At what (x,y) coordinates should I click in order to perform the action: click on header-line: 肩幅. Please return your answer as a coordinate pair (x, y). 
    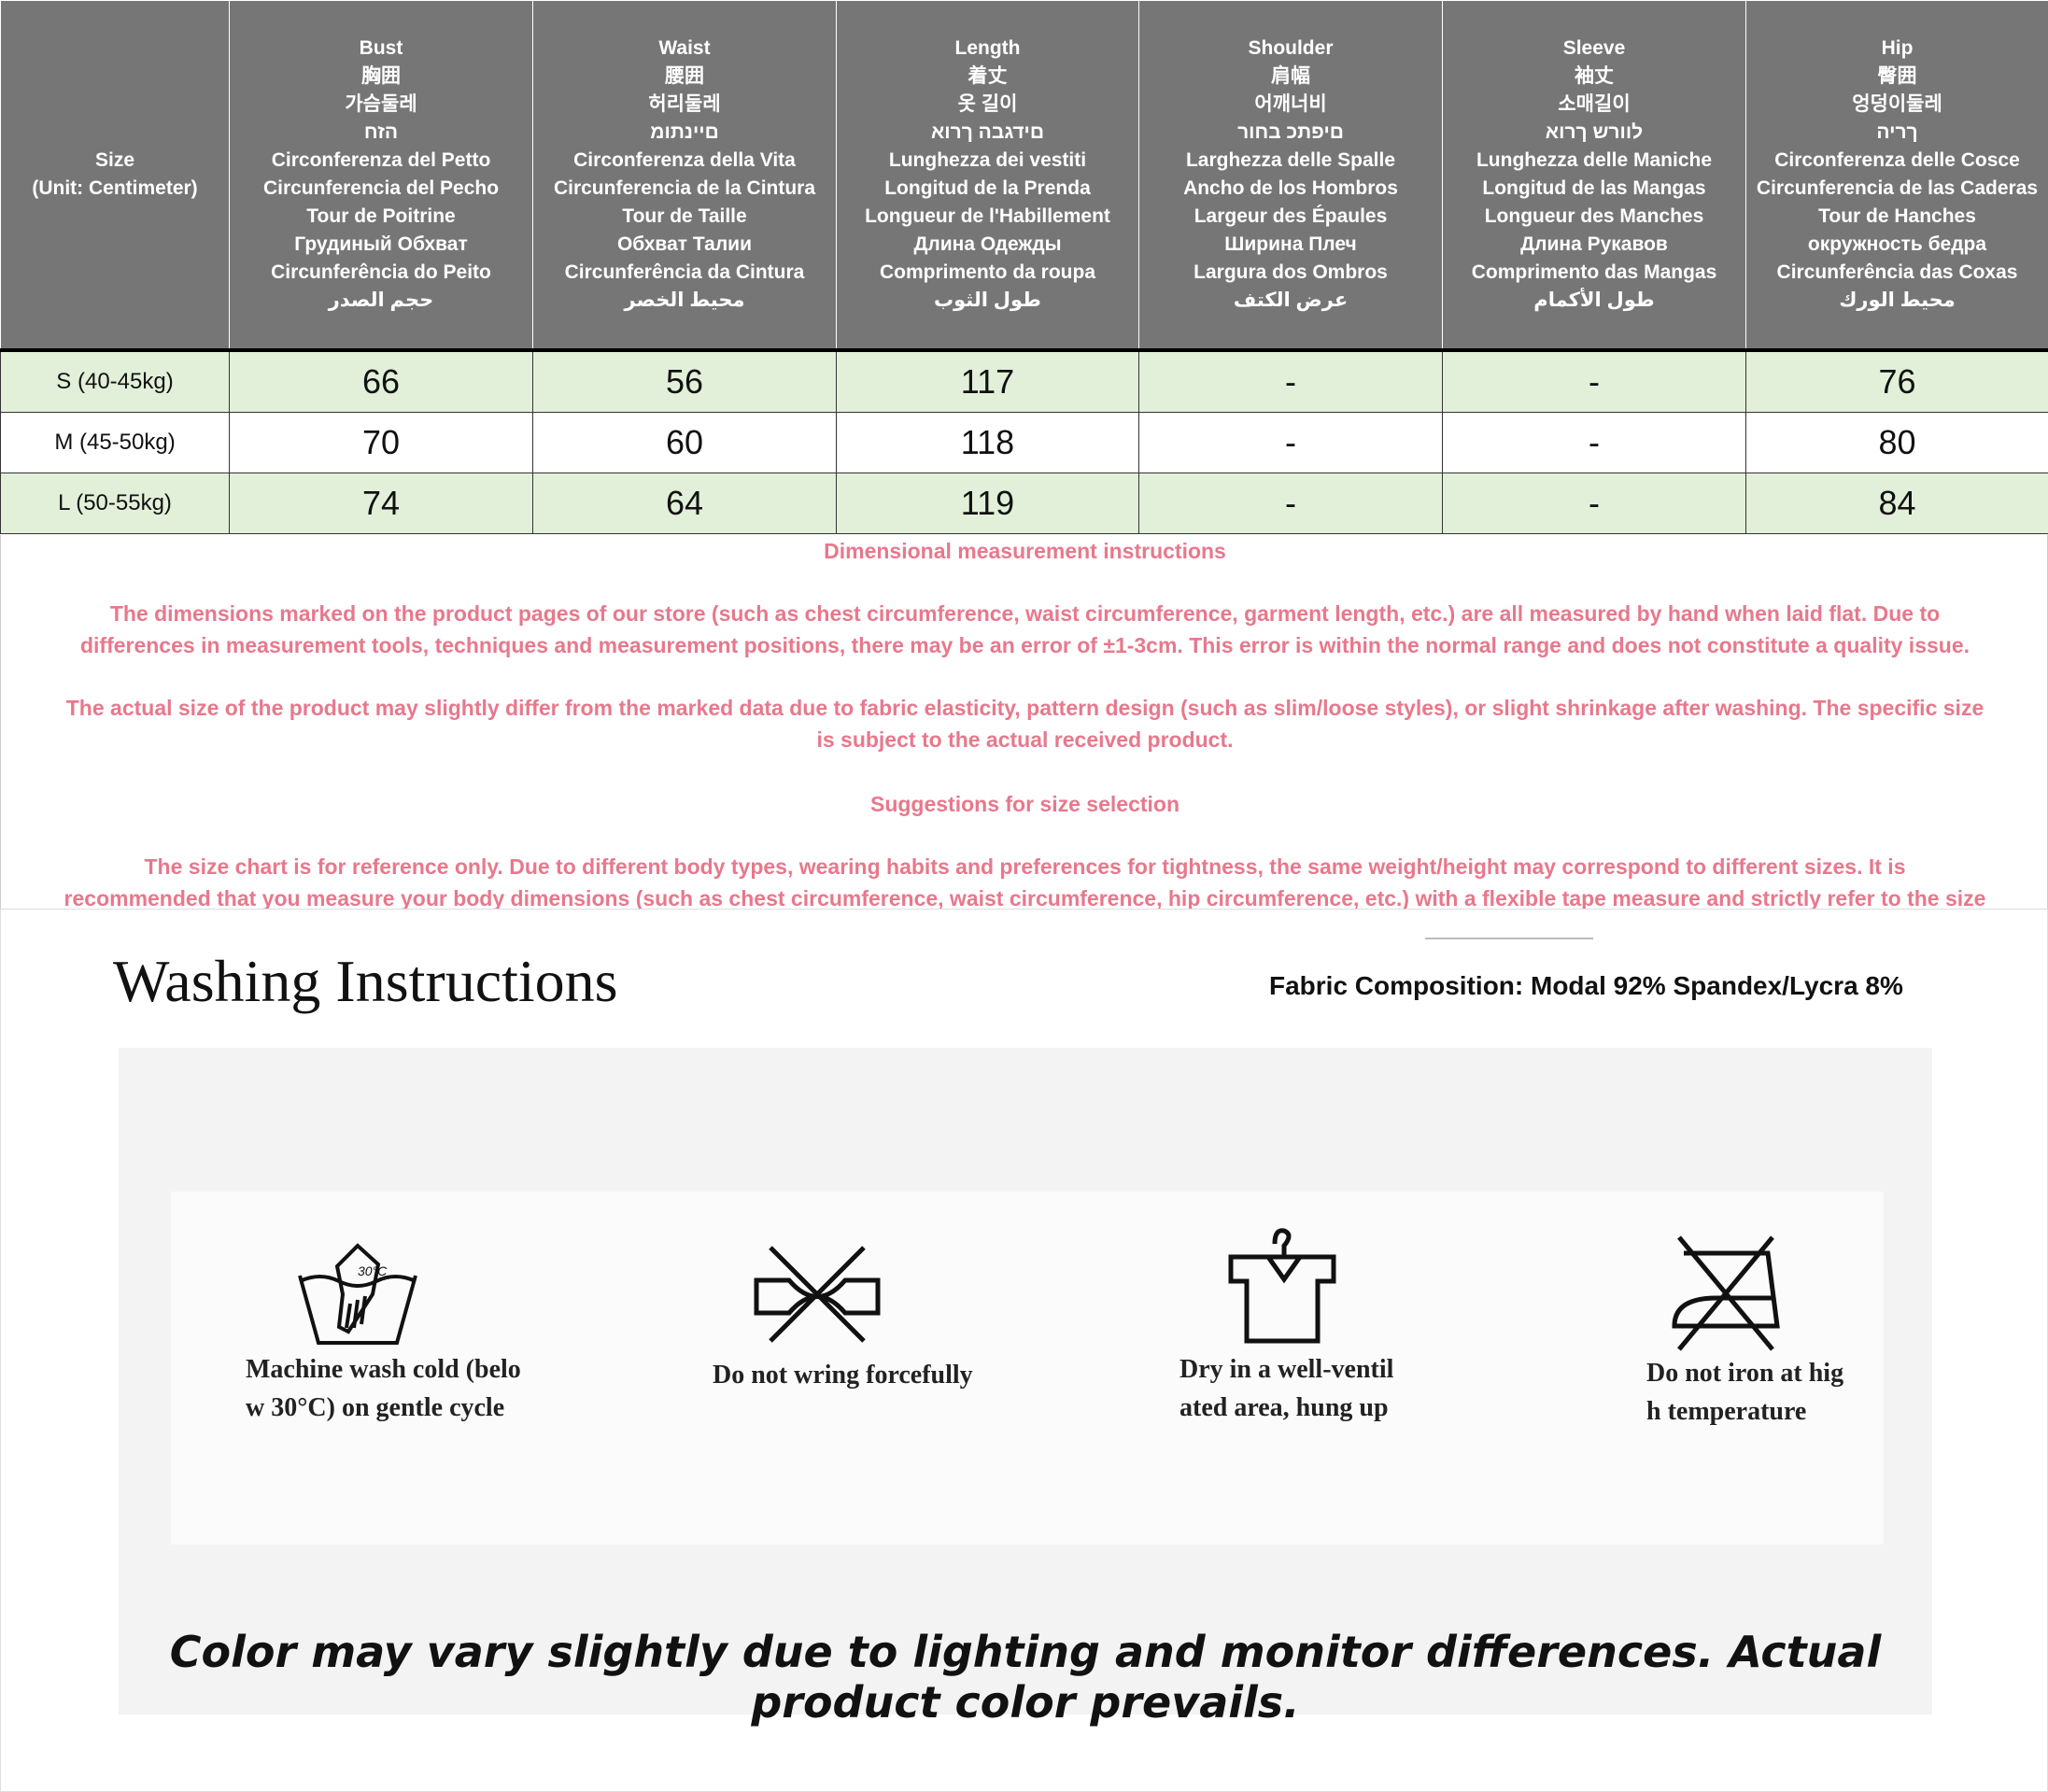
    Looking at the image, I should click on (1290, 76).